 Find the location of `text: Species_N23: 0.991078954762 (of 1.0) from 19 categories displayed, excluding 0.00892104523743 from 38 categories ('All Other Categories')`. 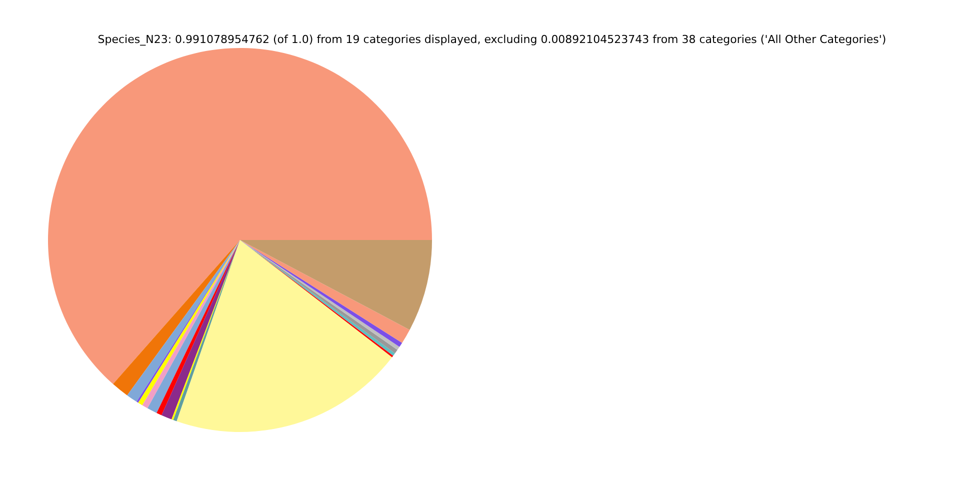

text: Species_N23: 0.991078954762 (of 1.0) from 19 categories displayed, excluding 0.00892104523743 from 38 categories ('All Other Categories') is located at coordinates (492, 39).